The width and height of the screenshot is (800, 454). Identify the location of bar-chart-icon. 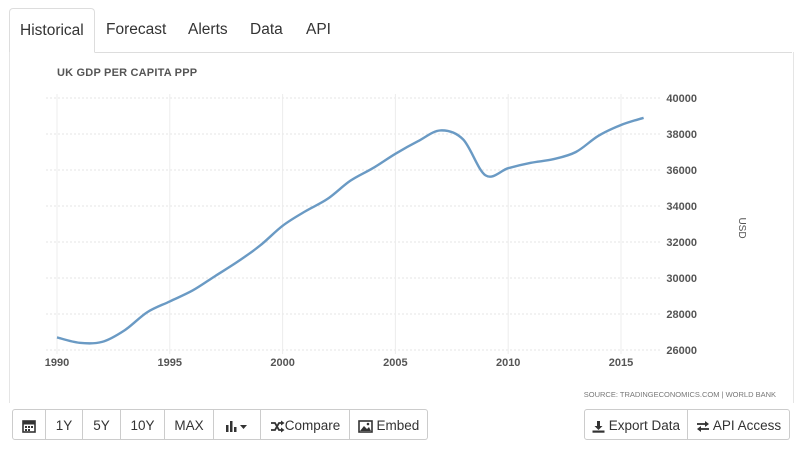
(236, 427).